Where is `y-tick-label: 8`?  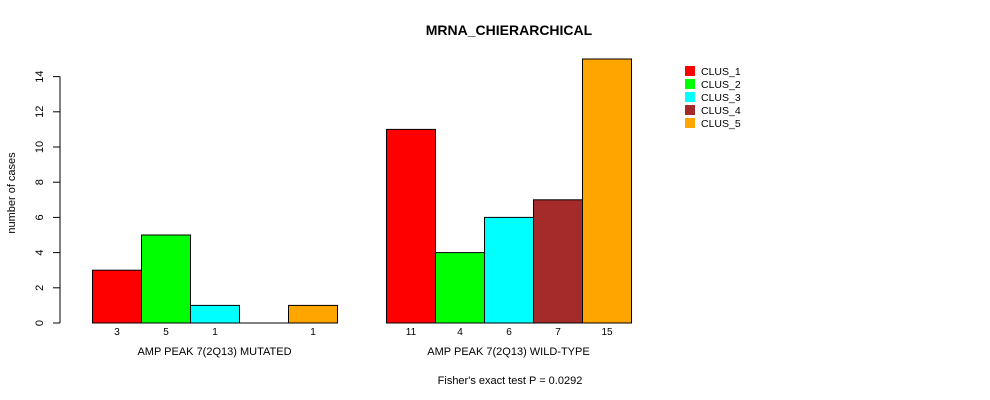
y-tick-label: 8 is located at coordinates (40, 182).